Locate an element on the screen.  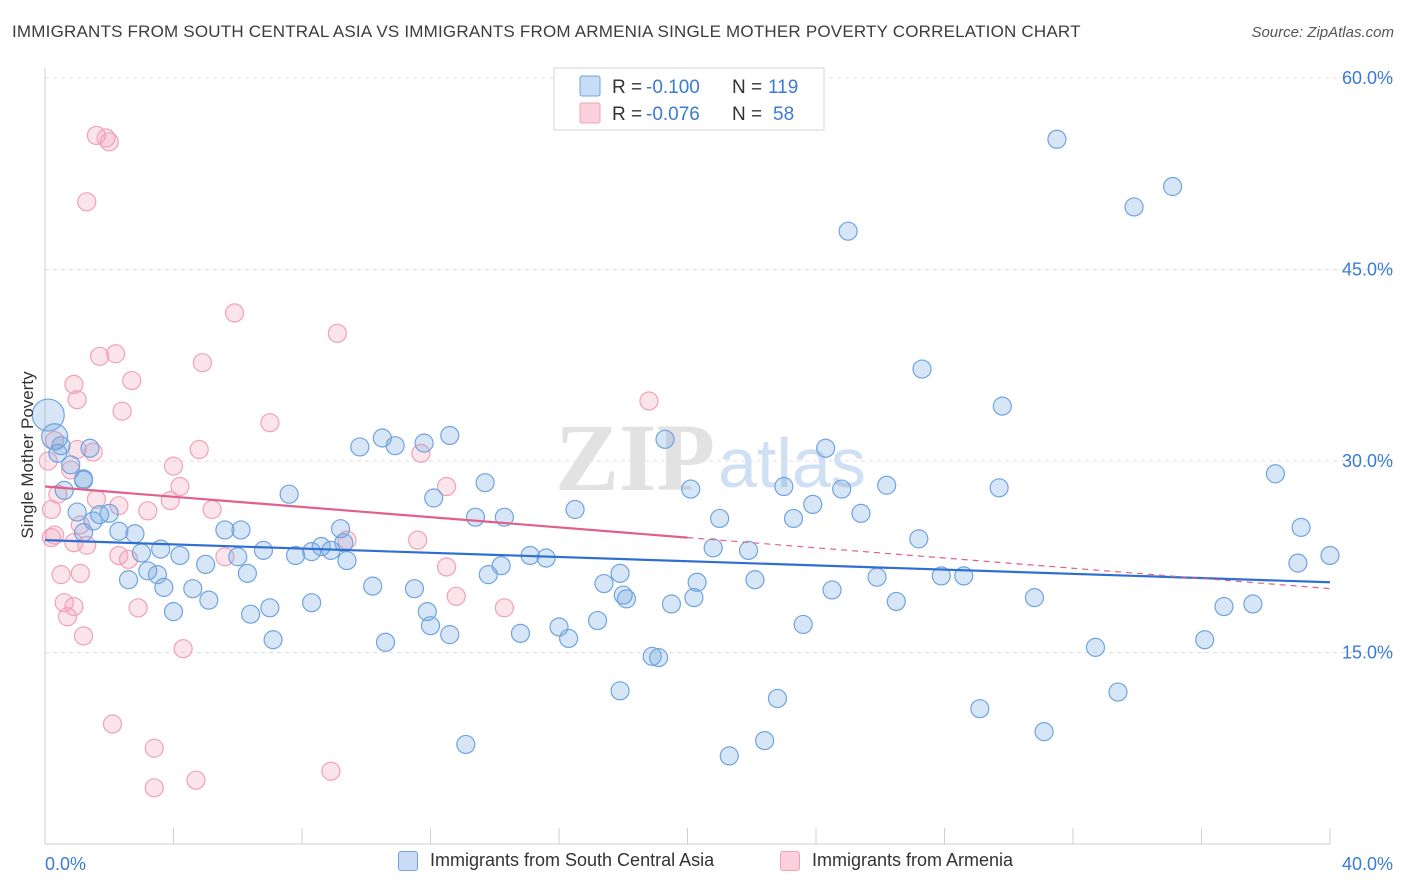
y-tick-label: 45.0% is located at coordinates (1367, 270).